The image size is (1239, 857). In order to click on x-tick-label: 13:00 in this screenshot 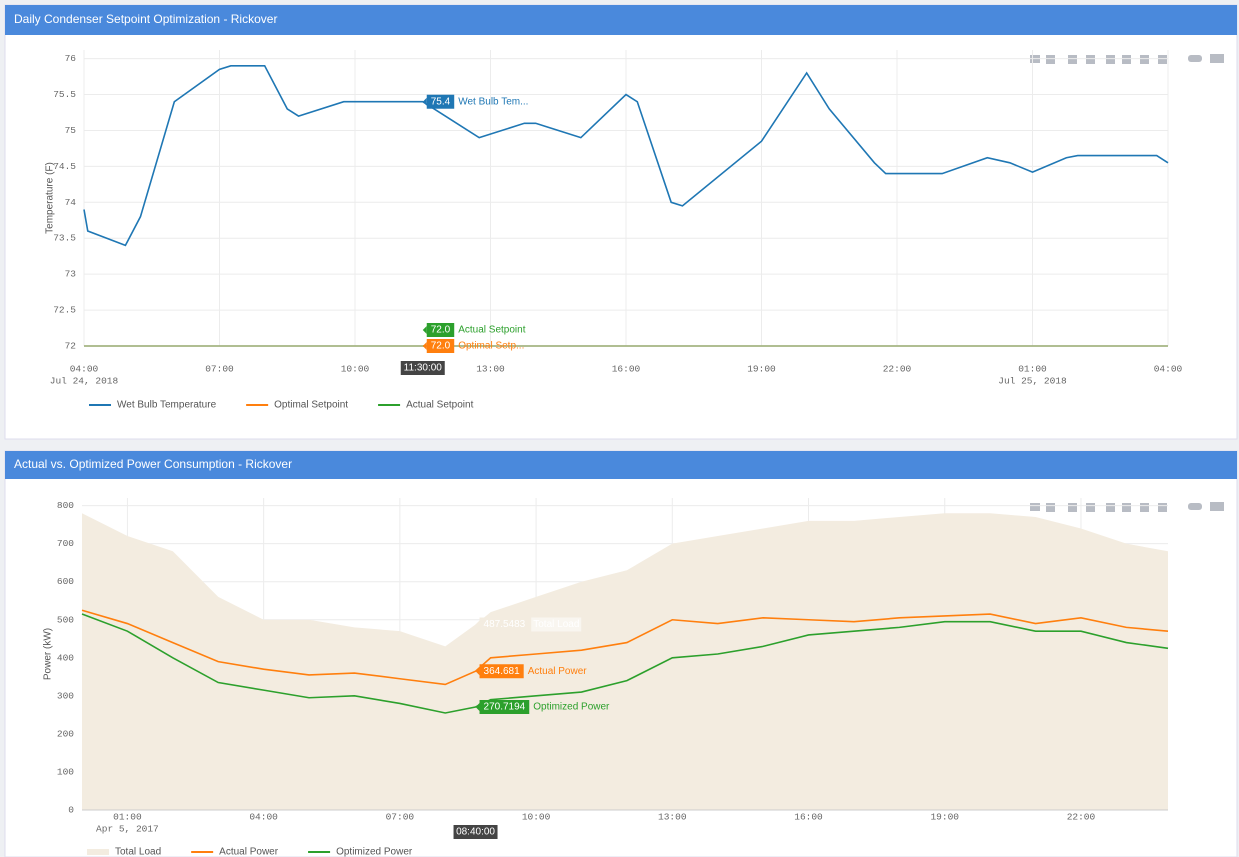, I will do `click(490, 369)`.